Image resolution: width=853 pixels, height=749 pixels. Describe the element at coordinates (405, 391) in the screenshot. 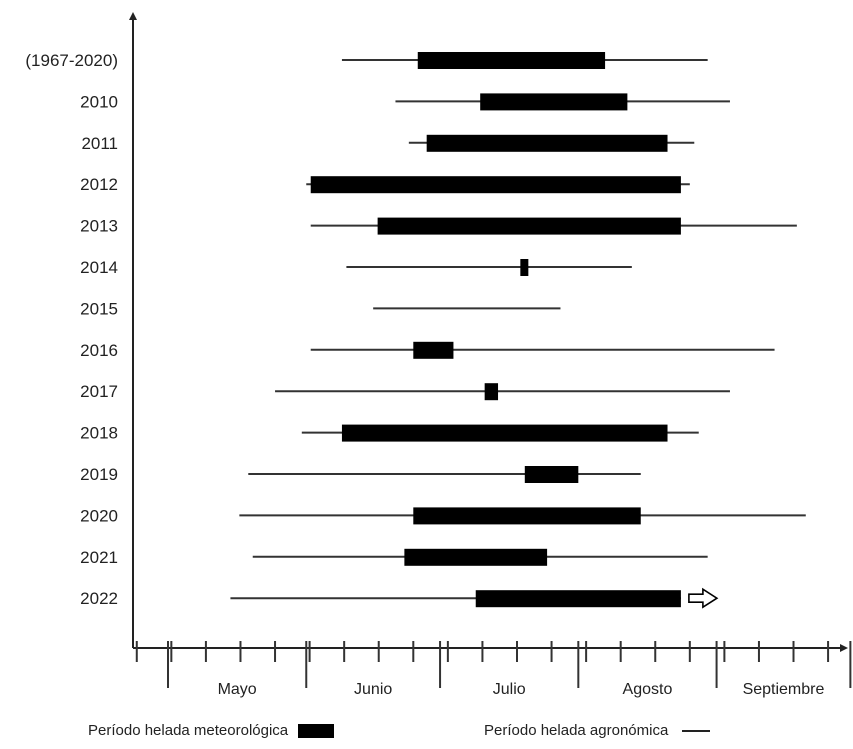

I see `row-2017: 2017` at that location.